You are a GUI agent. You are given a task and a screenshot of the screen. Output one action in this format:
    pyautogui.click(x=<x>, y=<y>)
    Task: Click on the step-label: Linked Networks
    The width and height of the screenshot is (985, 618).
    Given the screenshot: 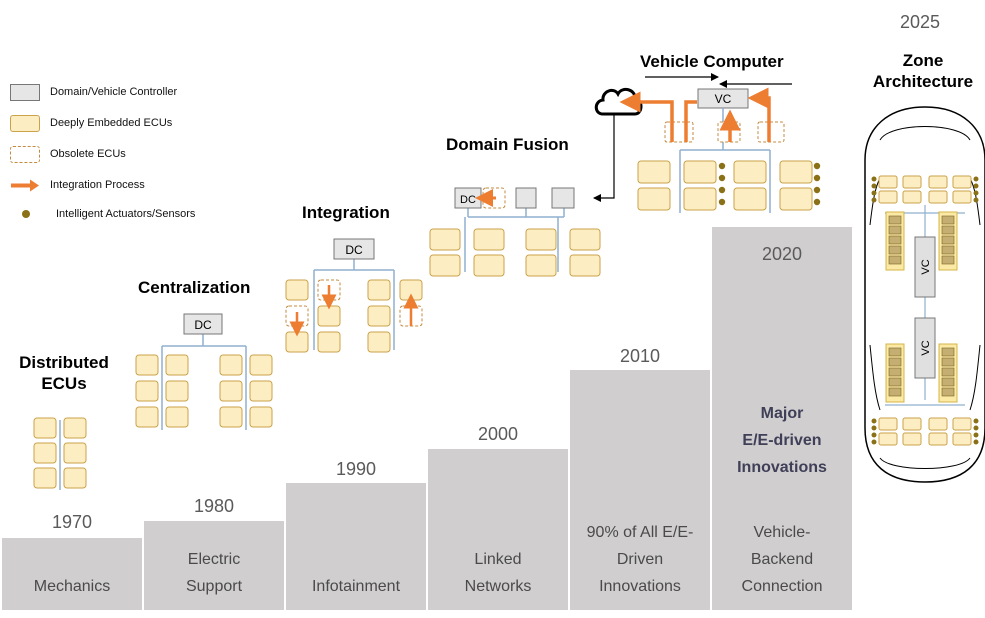 What is the action you would take?
    pyautogui.click(x=498, y=573)
    